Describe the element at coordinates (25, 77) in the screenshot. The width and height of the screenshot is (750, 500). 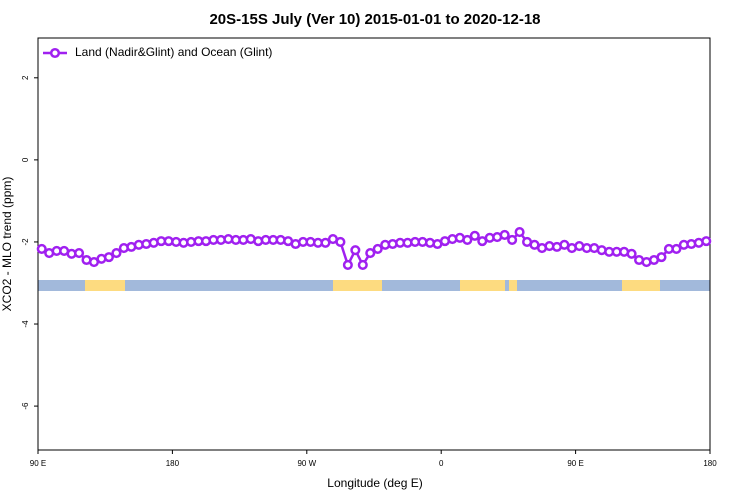
I see `y-tick-label: 2` at that location.